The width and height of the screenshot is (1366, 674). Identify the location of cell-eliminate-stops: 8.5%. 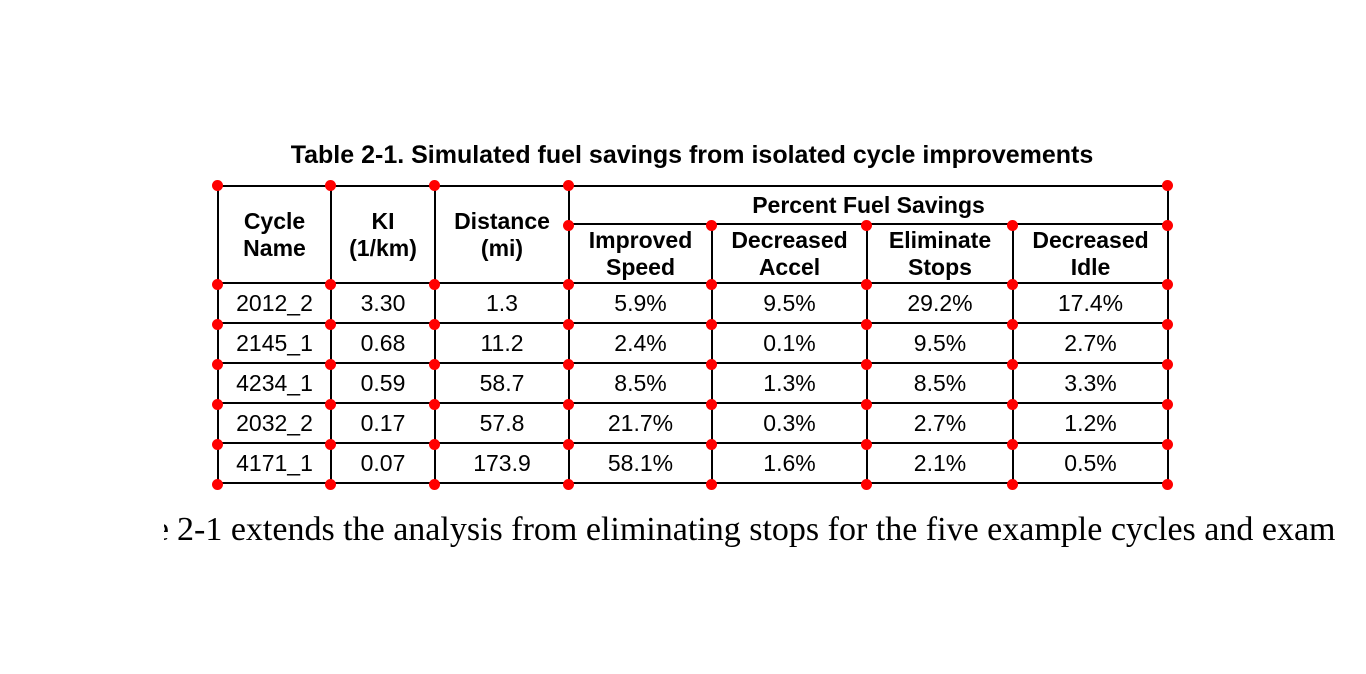
(940, 383).